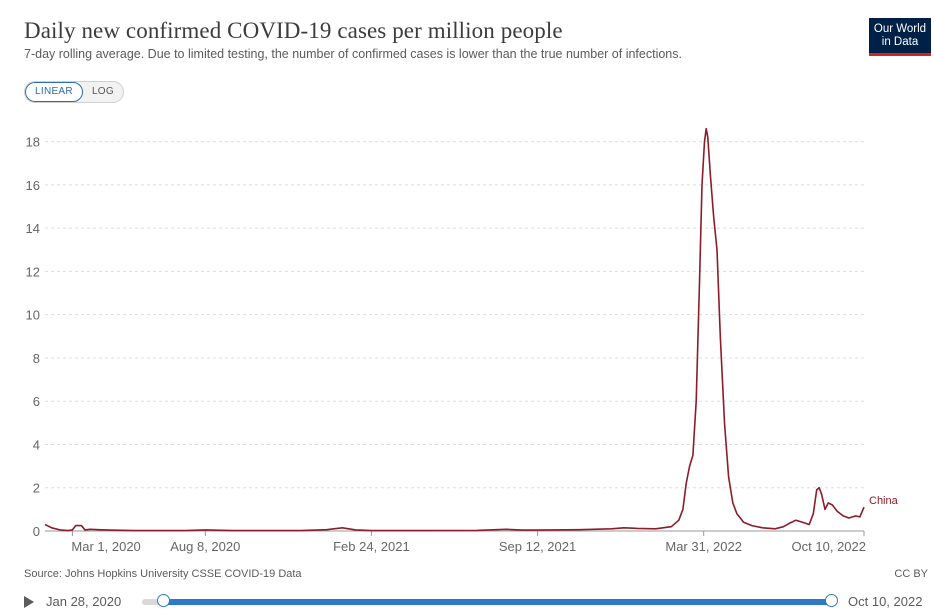 The image size is (934, 614). What do you see at coordinates (831, 600) in the screenshot?
I see `timeline-end-handle` at bounding box center [831, 600].